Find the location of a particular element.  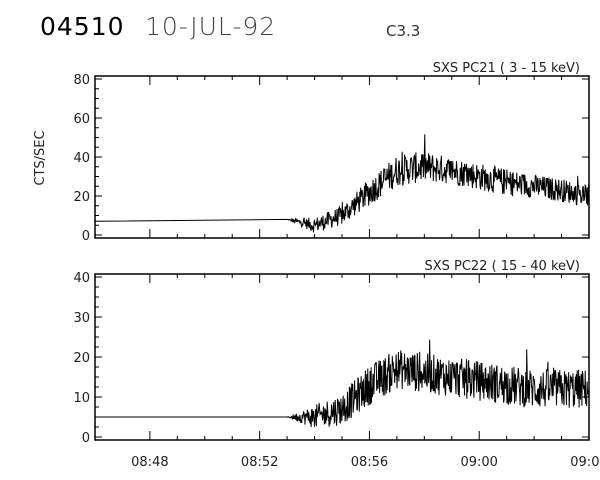

ytick-label: 80 is located at coordinates (81, 80).